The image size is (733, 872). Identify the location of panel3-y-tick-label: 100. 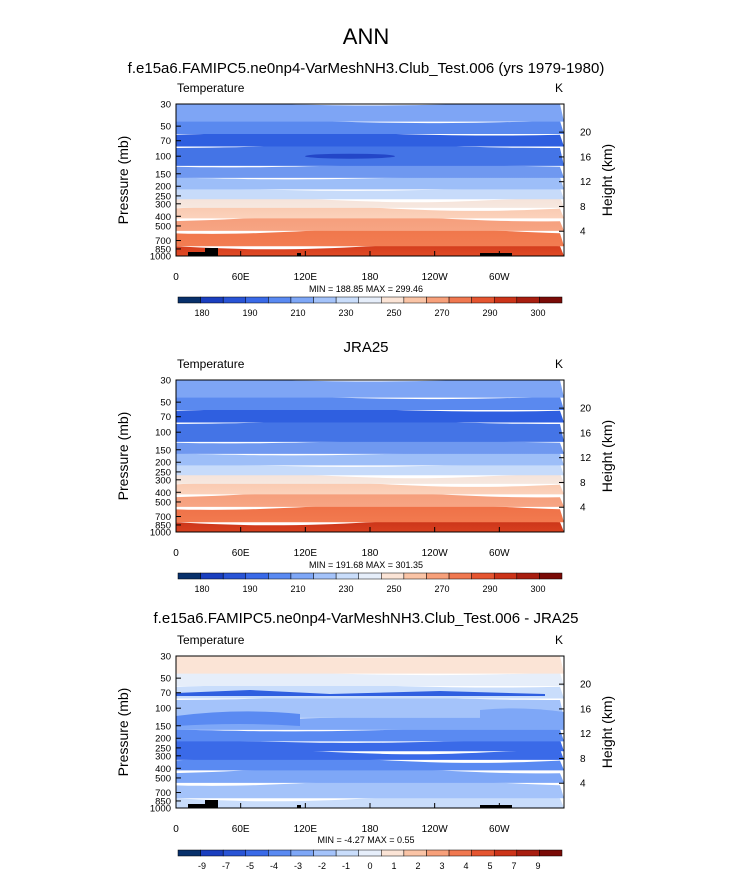
(163, 709).